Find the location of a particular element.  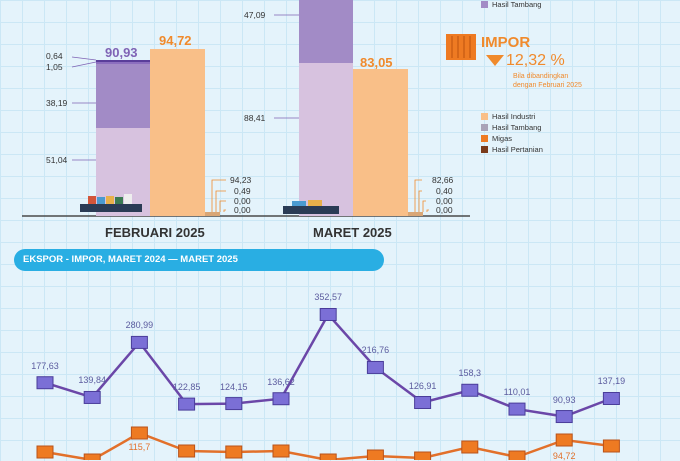

bar-feb-impor-small is located at coordinates (212, 214).